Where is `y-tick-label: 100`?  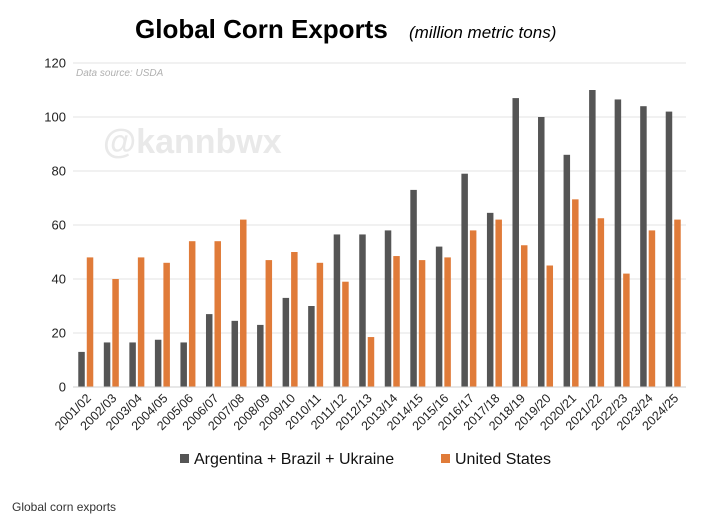
y-tick-label: 100 is located at coordinates (55, 117).